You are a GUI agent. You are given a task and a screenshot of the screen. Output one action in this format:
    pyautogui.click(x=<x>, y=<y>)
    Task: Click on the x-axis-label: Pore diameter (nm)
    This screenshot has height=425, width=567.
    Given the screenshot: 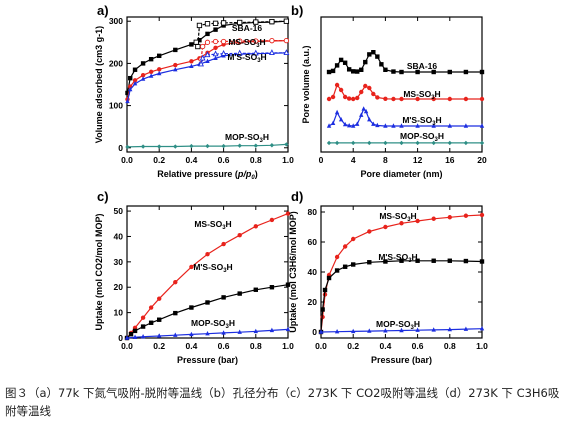 What is the action you would take?
    pyautogui.click(x=401, y=174)
    